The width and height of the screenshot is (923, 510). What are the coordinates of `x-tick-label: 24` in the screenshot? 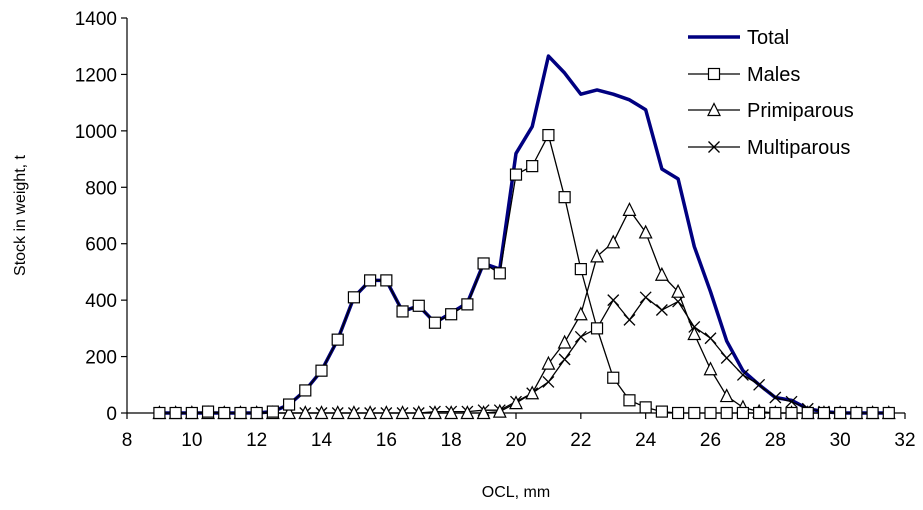 It's located at (646, 440).